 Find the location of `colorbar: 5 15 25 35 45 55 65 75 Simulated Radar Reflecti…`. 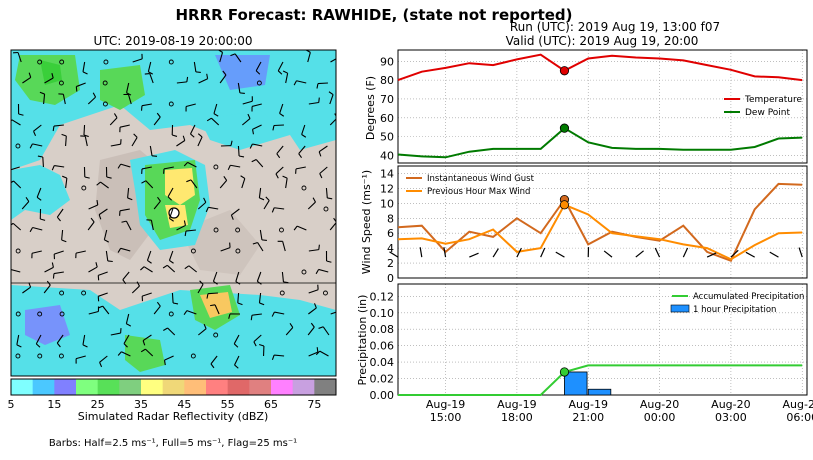

colorbar: 5 15 25 35 45 55 65 75 Simulated Radar Reflecti… is located at coordinates (172, 400).